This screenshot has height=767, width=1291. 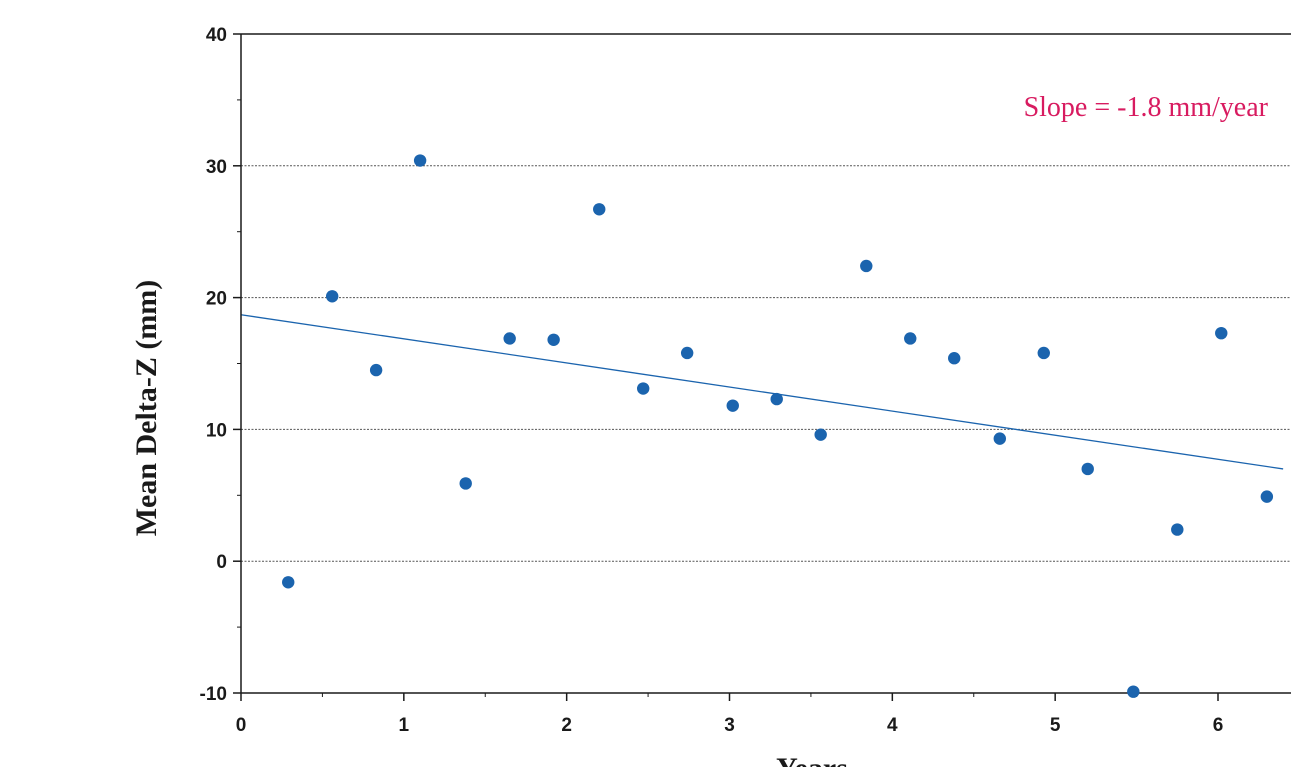 What do you see at coordinates (892, 725) in the screenshot?
I see `x-tick-label-4: 4` at bounding box center [892, 725].